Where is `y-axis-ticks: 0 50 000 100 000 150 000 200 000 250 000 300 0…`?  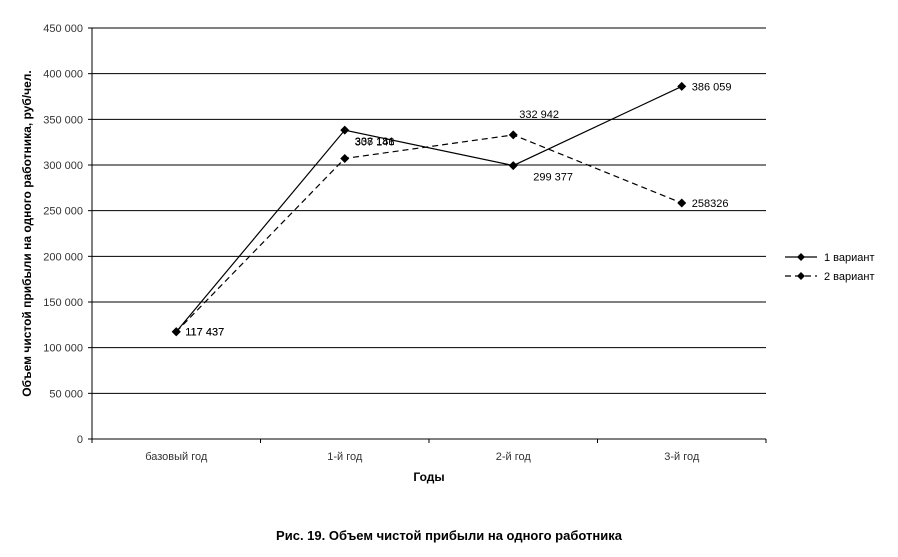 y-axis-ticks: 0 50 000 100 000 150 000 200 000 250 000 300 0… is located at coordinates (67, 234).